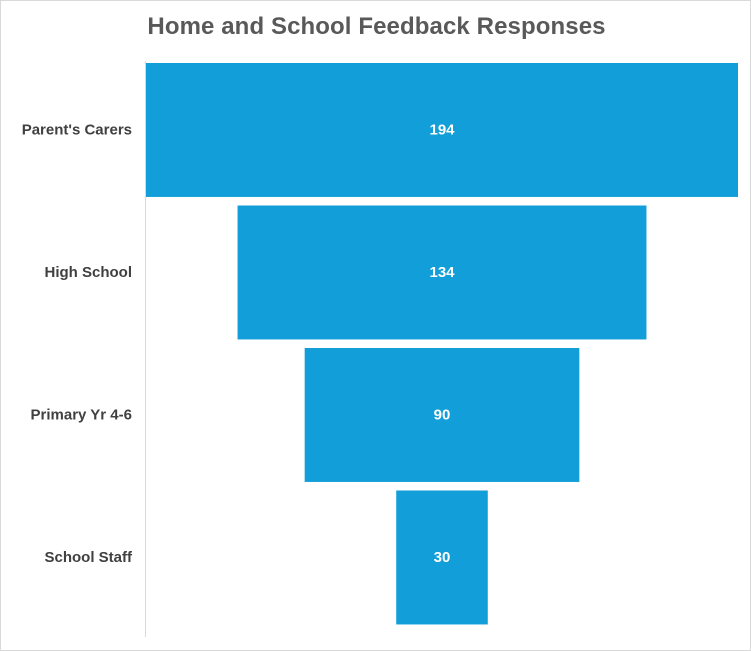 The height and width of the screenshot is (651, 751). I want to click on data-label-parent-s-carers: 194, so click(442, 129).